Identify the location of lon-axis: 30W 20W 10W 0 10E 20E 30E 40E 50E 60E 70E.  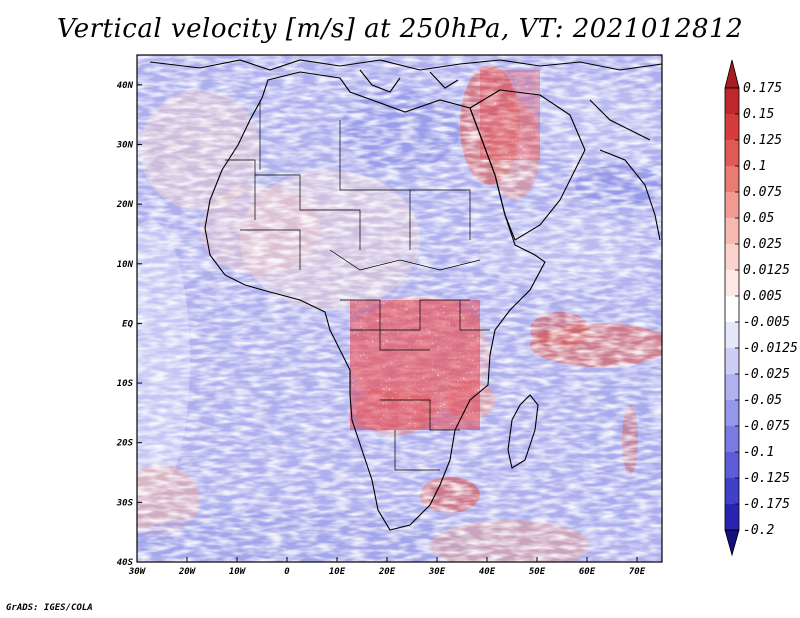
(387, 567).